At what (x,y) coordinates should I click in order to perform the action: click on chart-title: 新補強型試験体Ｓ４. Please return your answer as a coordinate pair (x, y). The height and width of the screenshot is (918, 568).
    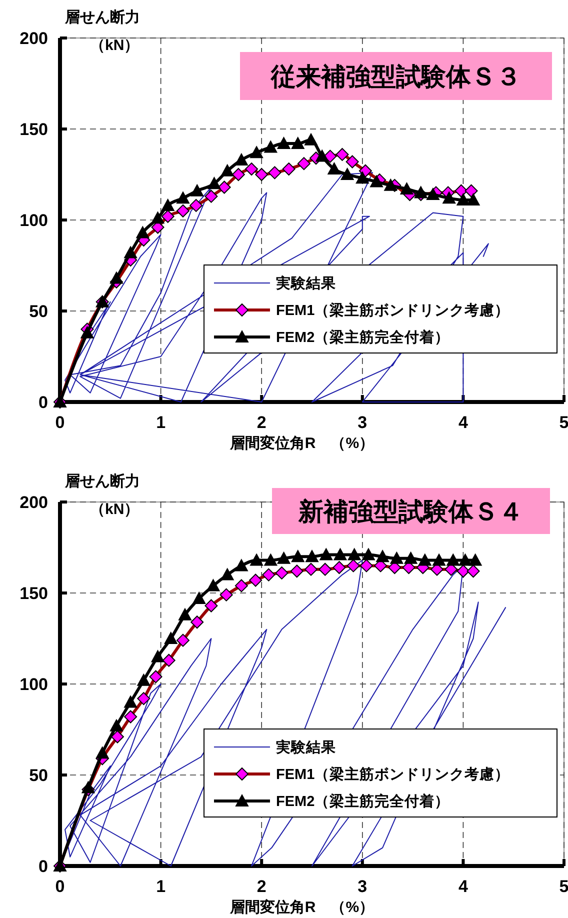
    Looking at the image, I should click on (411, 512).